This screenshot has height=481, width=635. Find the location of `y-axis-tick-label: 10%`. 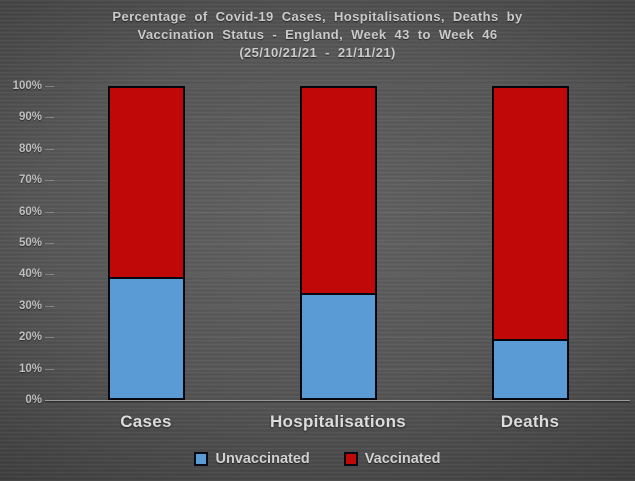

y-axis-tick-label: 10% is located at coordinates (30, 368).